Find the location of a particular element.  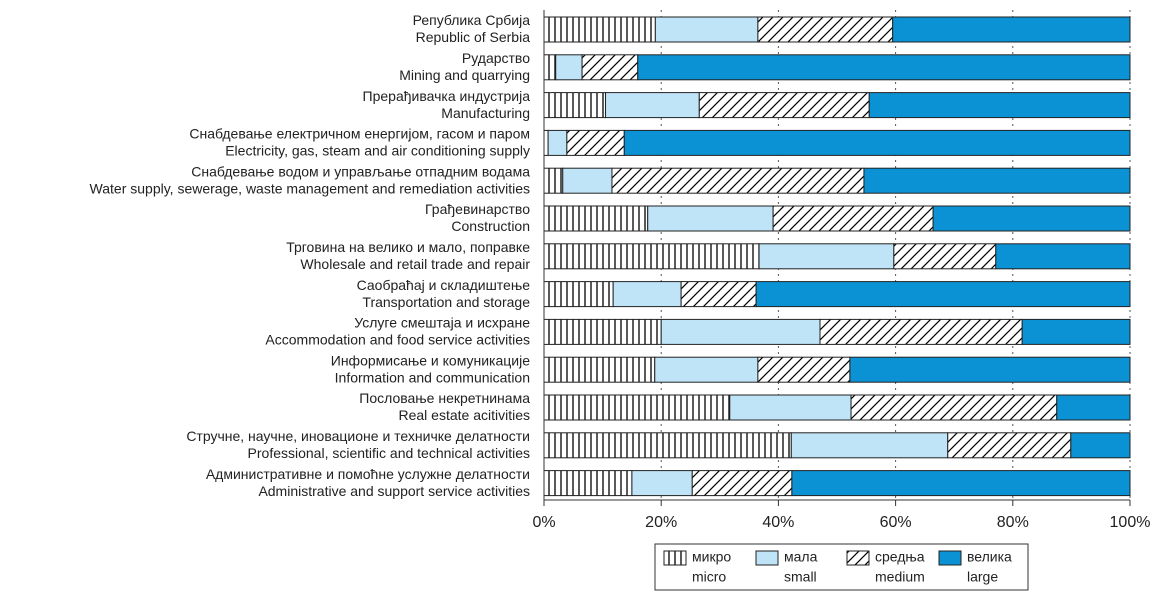

category-label: Саобраћај и складиштење is located at coordinates (444, 285).